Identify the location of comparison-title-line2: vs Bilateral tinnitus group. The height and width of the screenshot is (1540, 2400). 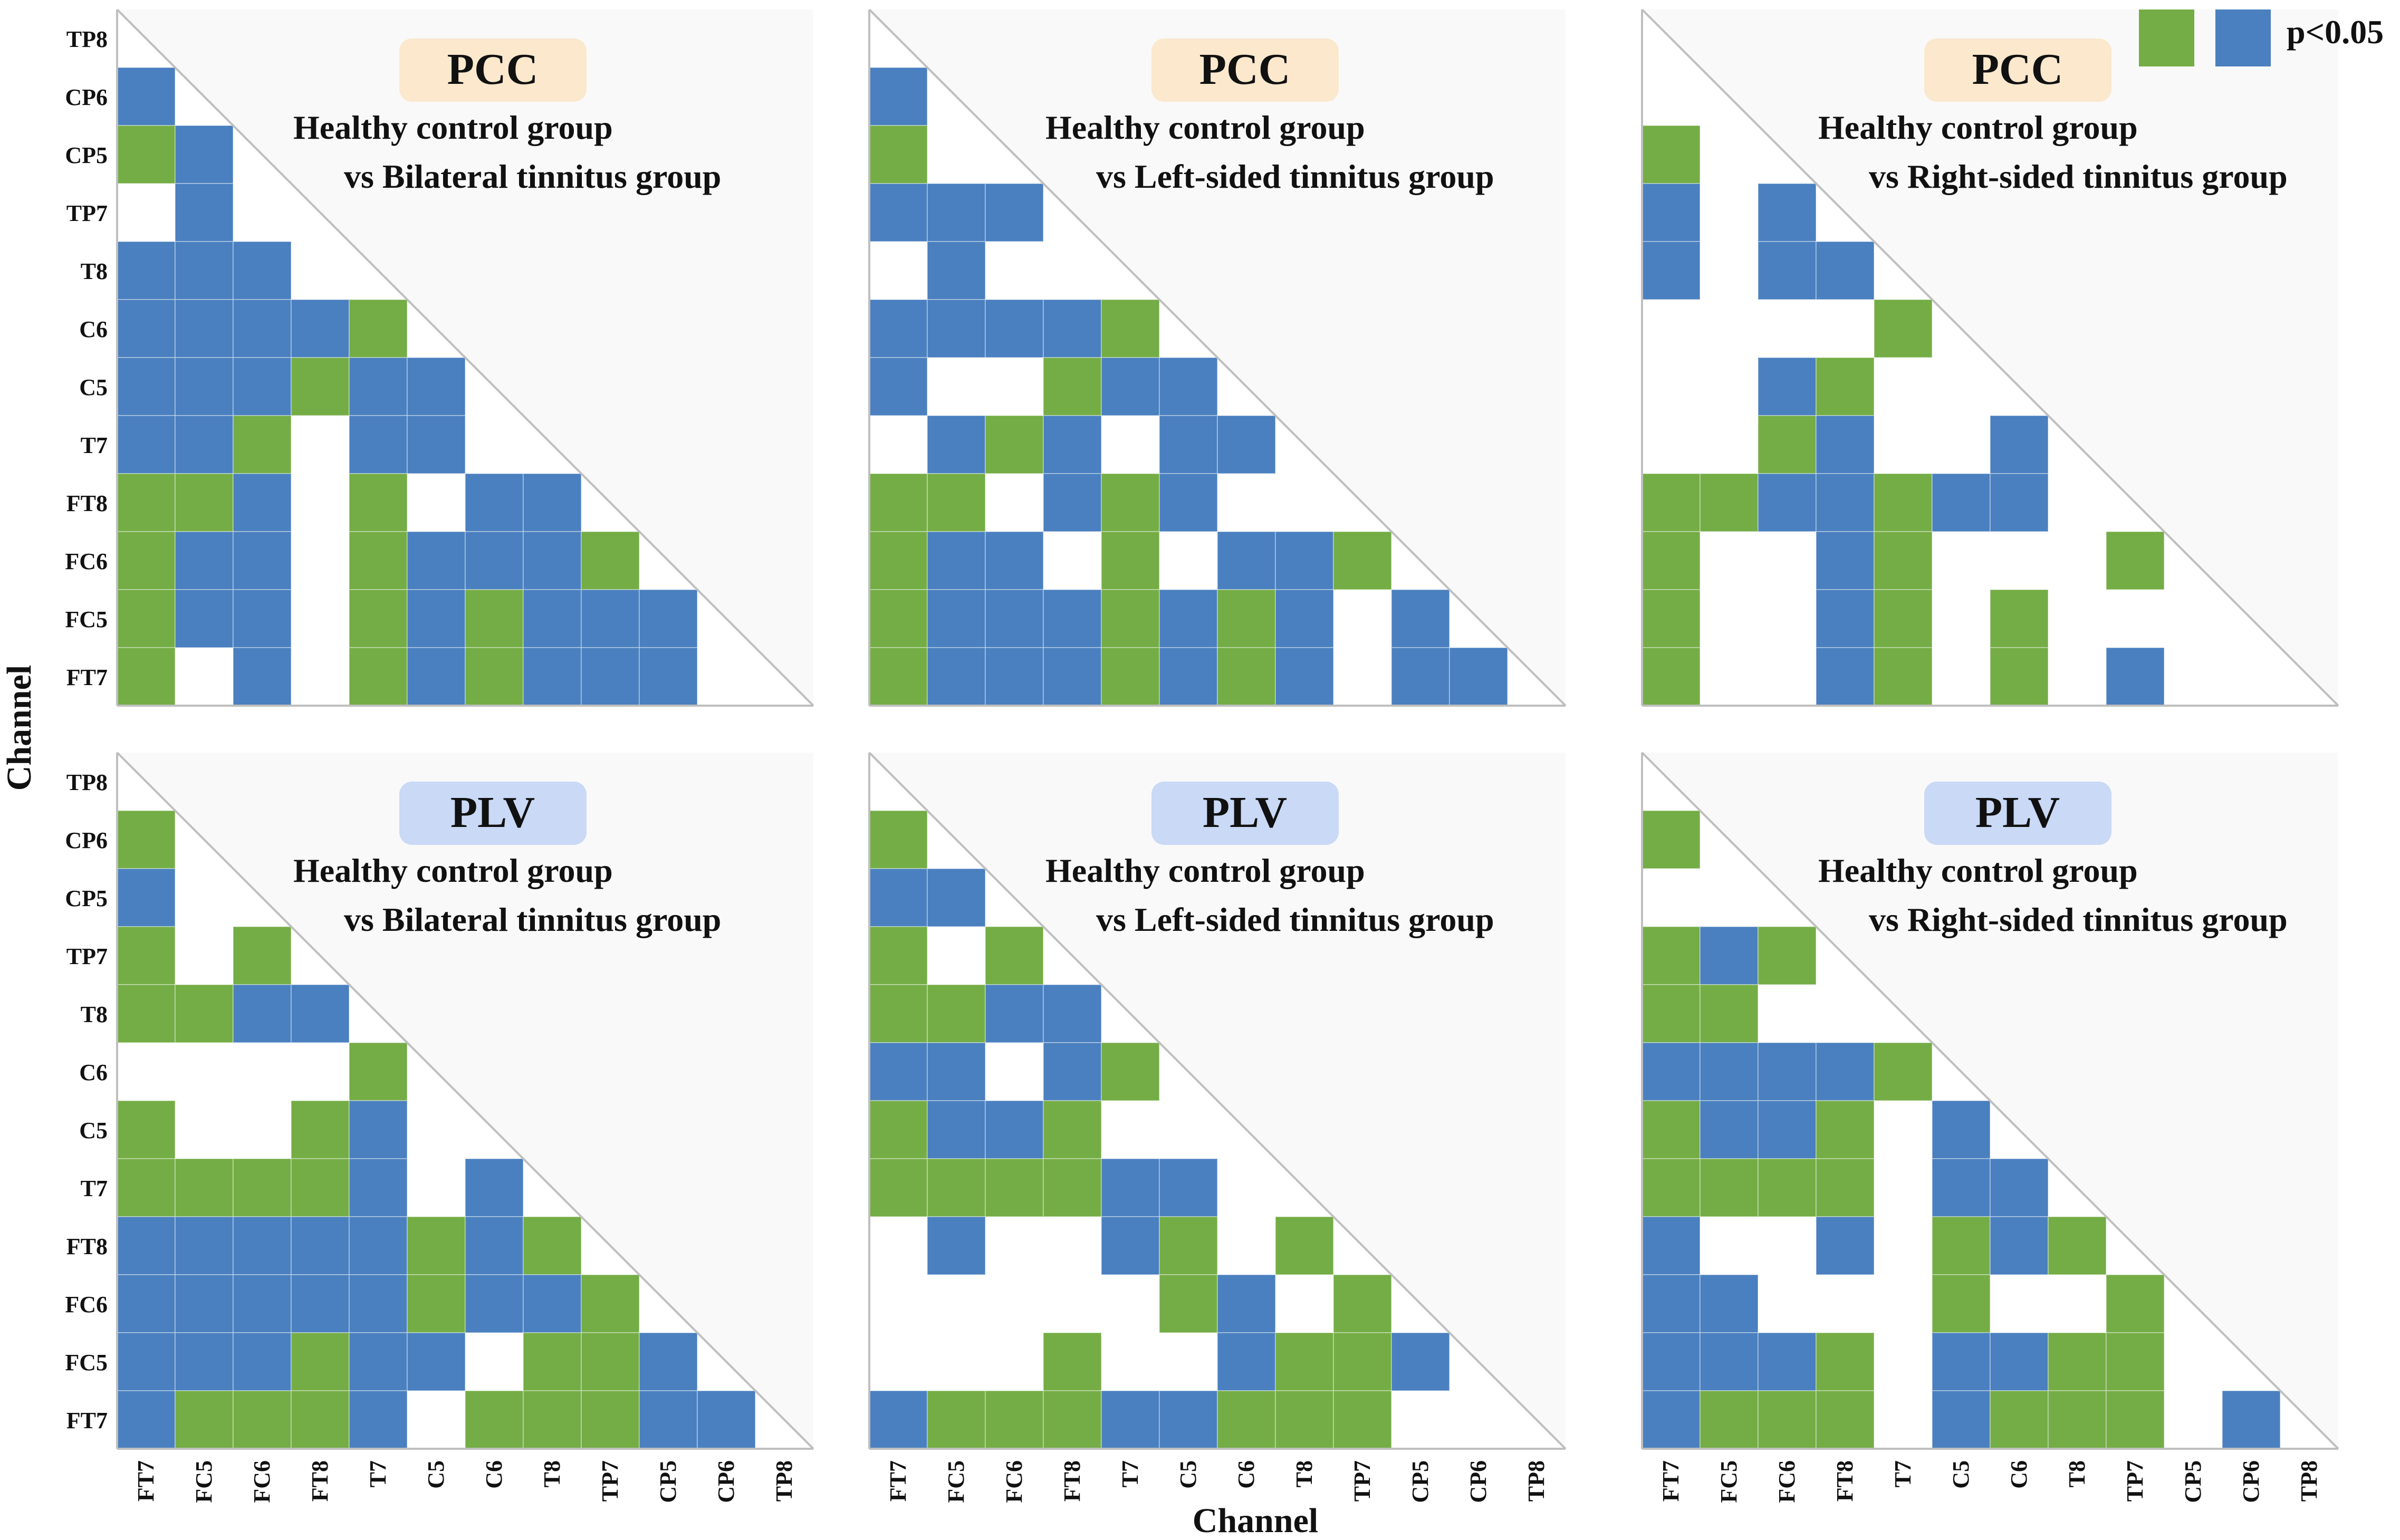
(532, 919).